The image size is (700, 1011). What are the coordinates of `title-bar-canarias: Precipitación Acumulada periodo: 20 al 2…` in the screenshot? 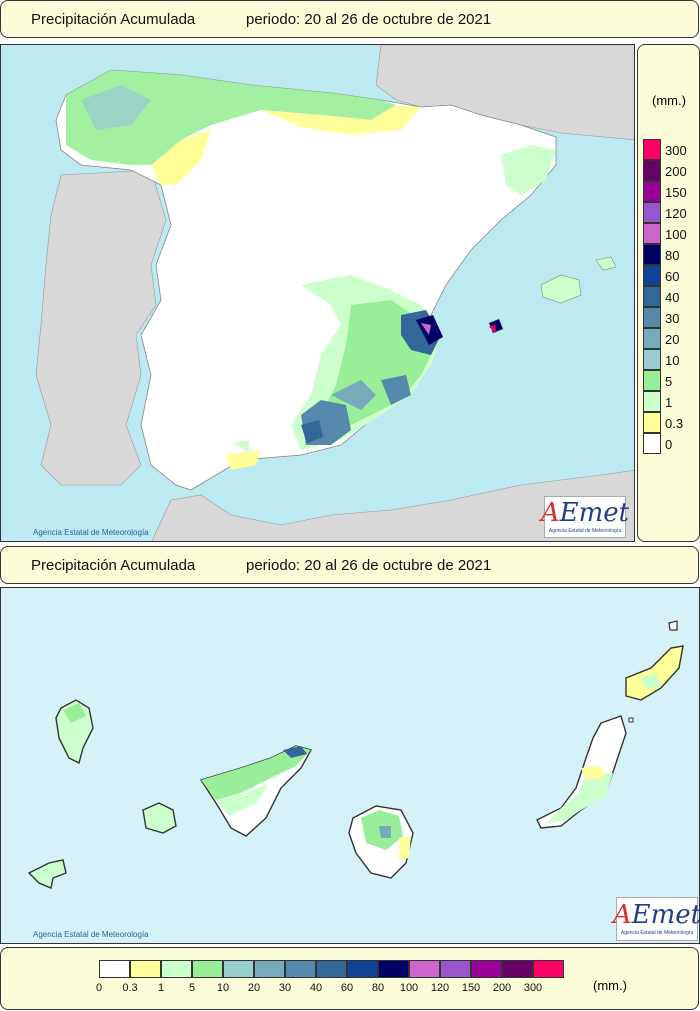 It's located at (349, 565).